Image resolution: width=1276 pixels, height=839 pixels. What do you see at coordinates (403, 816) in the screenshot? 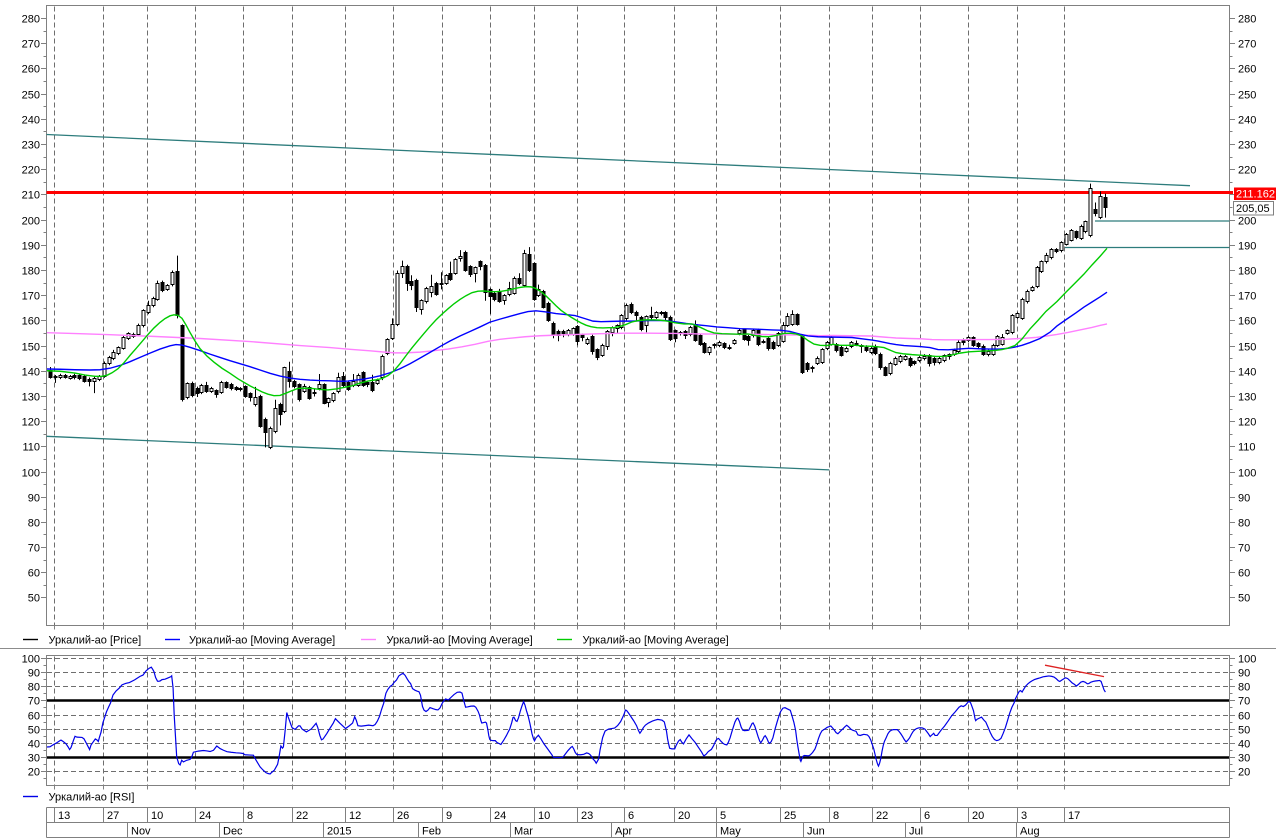
I see `svg-text: 26` at bounding box center [403, 816].